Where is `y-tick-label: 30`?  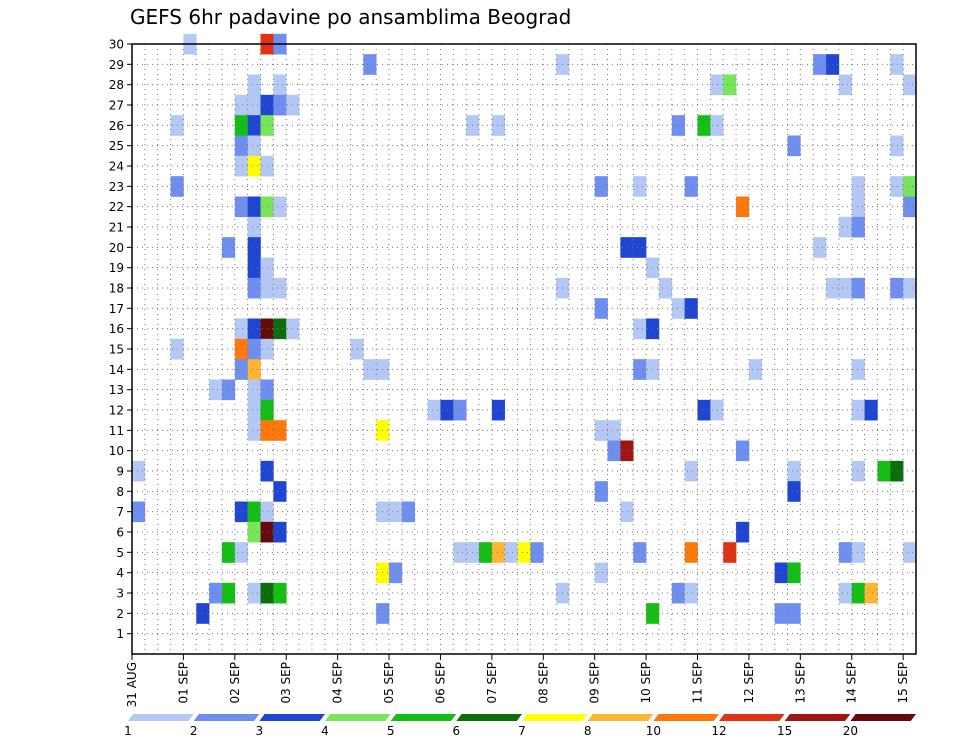 y-tick-label: 30 is located at coordinates (116, 45).